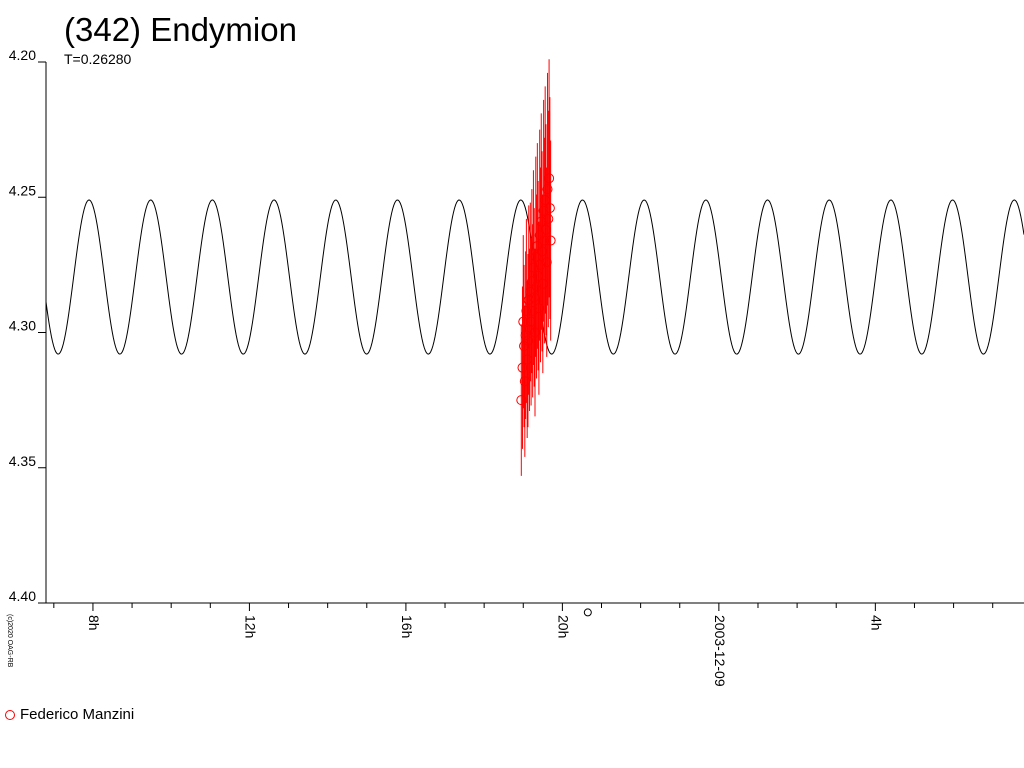 The image size is (1024, 768). I want to click on x-ticks: 8h 12h 16h 20h 2003-12-09 4h, so click(523, 645).